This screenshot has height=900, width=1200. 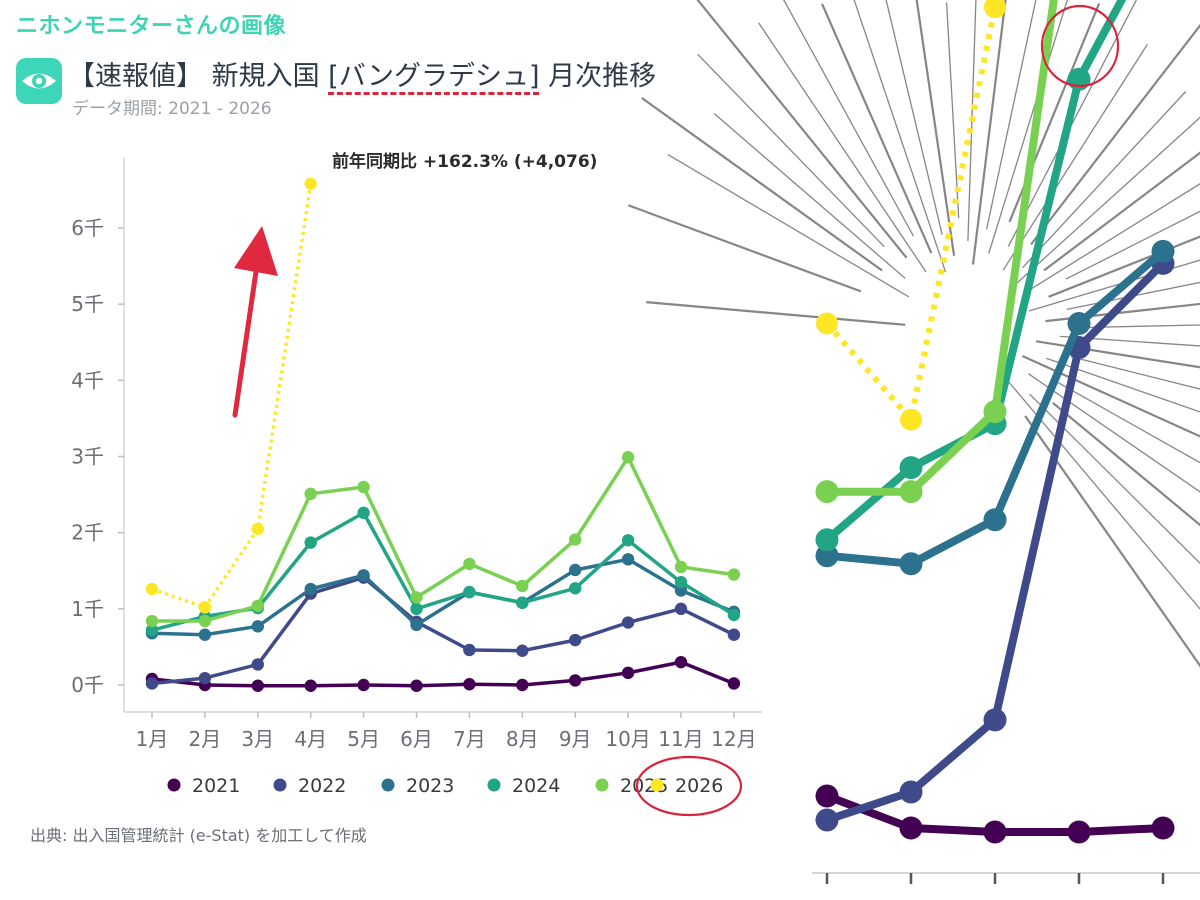 What do you see at coordinates (522, 739) in the screenshot?
I see `x-tick-label: 8月` at bounding box center [522, 739].